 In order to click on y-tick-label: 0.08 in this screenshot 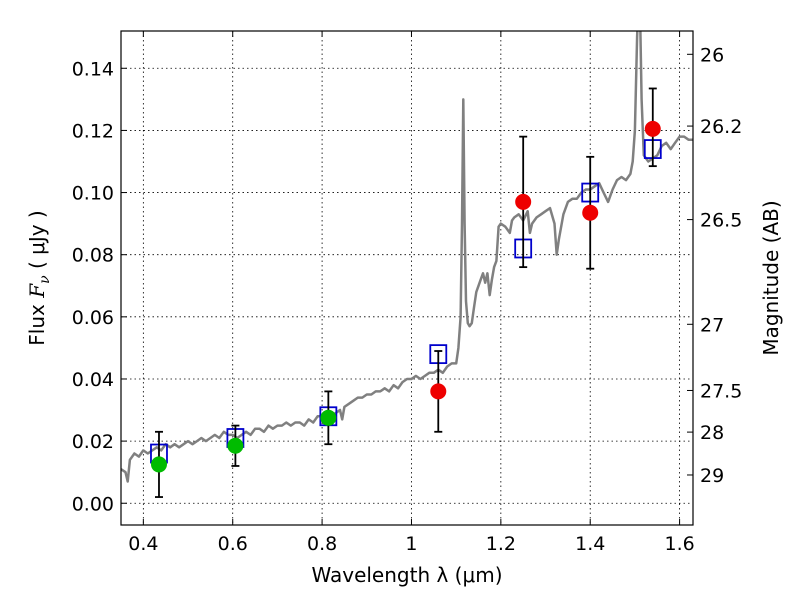, I will do `click(93, 256)`.